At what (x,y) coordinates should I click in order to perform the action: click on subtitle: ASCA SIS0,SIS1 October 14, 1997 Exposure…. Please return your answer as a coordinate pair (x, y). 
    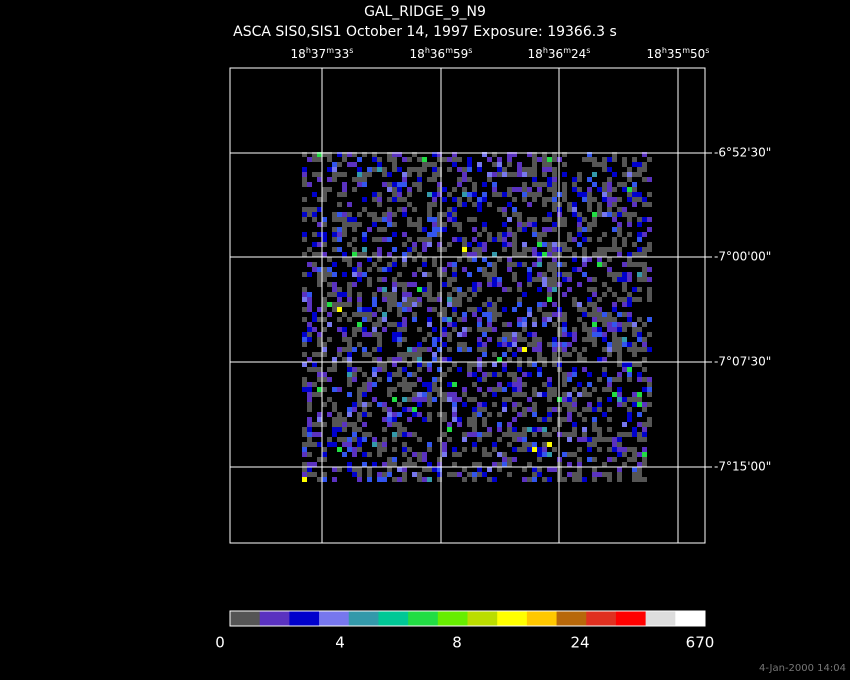
    Looking at the image, I should click on (425, 32).